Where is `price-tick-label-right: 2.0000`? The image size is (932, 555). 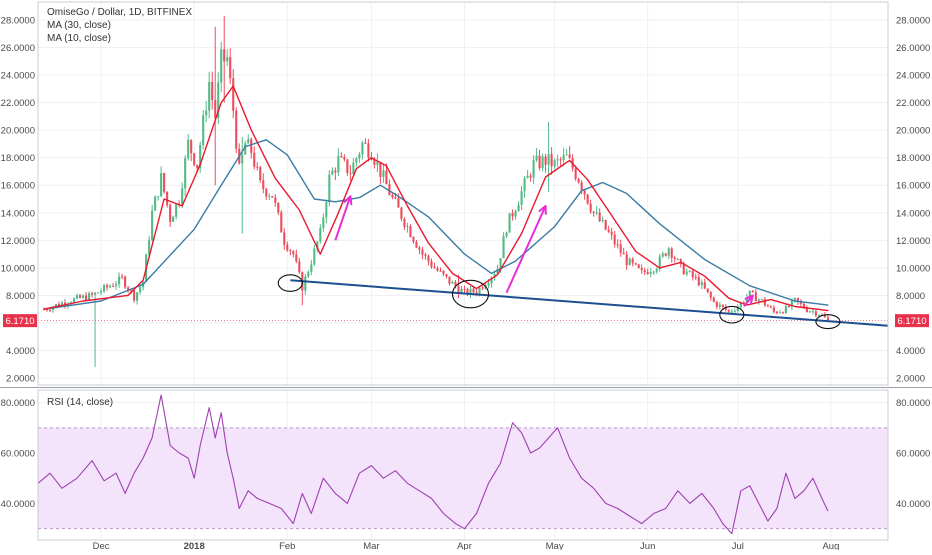 price-tick-label-right: 2.0000 is located at coordinates (910, 379).